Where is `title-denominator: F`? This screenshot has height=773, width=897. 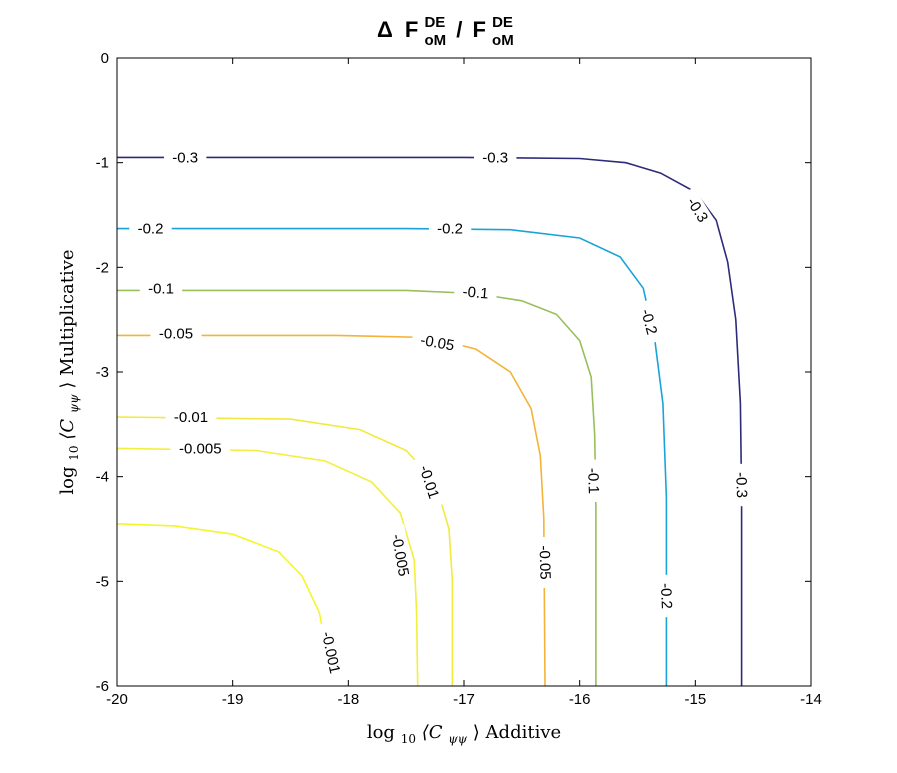 title-denominator: F is located at coordinates (478, 29).